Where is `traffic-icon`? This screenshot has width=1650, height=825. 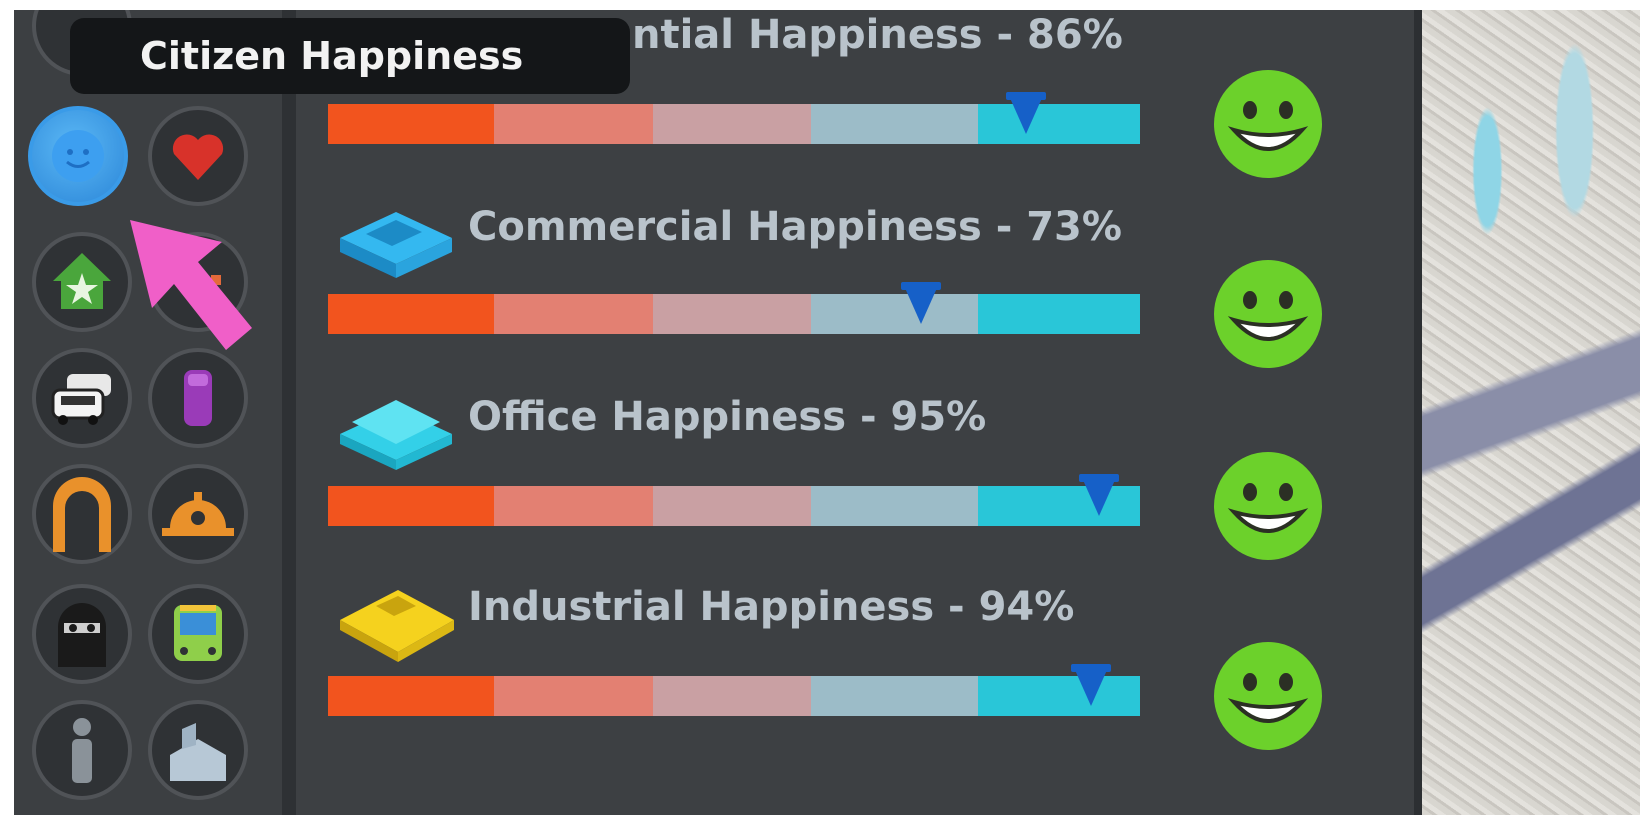
traffic-icon is located at coordinates (81, 399).